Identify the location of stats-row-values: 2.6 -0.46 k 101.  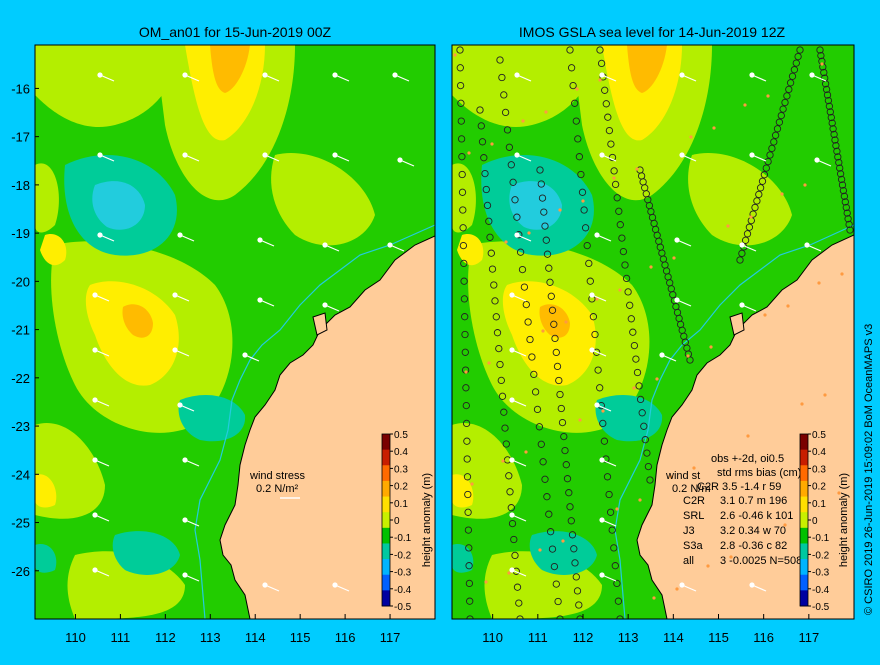
(756, 516).